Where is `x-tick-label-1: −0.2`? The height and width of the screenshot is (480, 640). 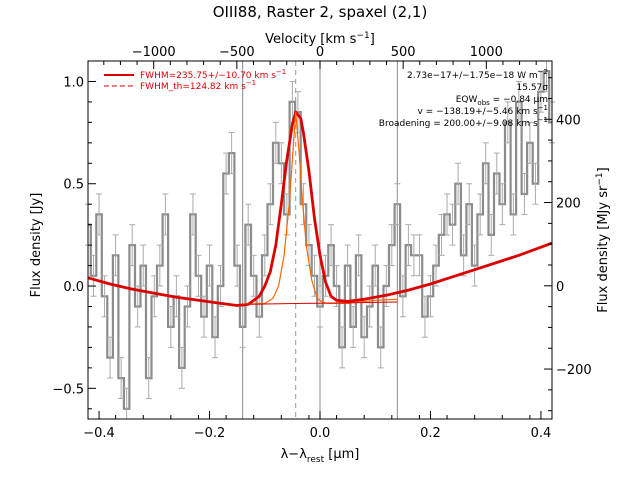
x-tick-label-1: −0.2 is located at coordinates (210, 433).